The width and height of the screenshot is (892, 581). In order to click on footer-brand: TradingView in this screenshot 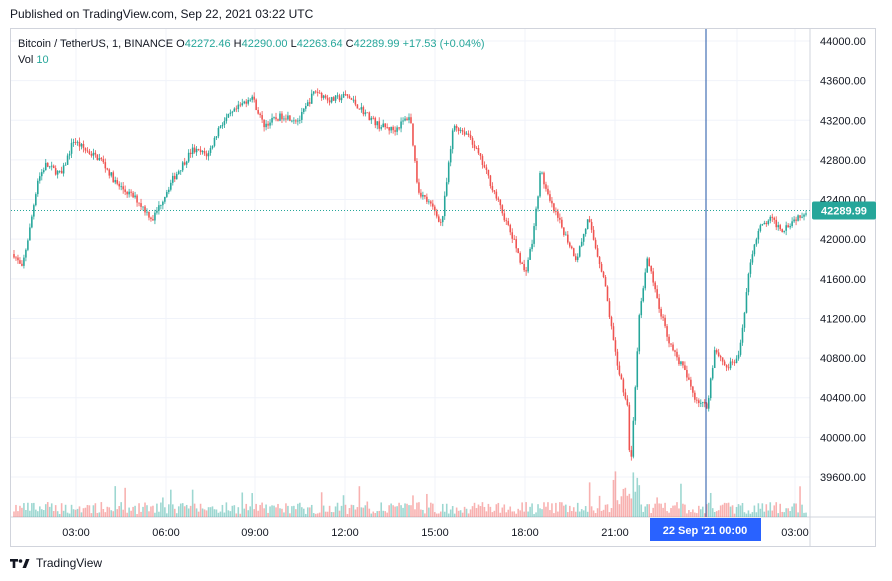, I will do `click(56, 563)`.